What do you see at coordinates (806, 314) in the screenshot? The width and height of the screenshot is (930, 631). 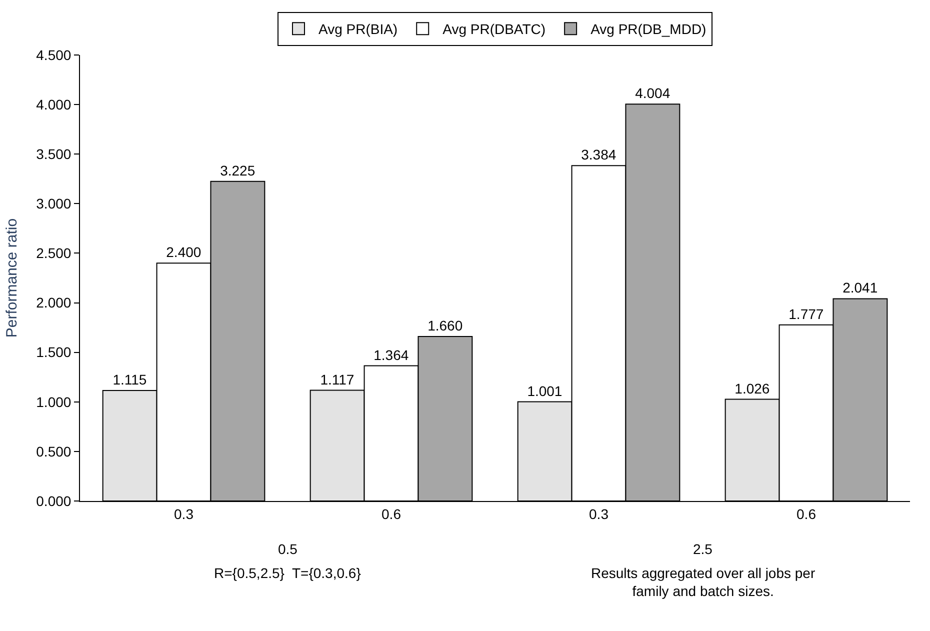 I see `data-label: 1.777` at bounding box center [806, 314].